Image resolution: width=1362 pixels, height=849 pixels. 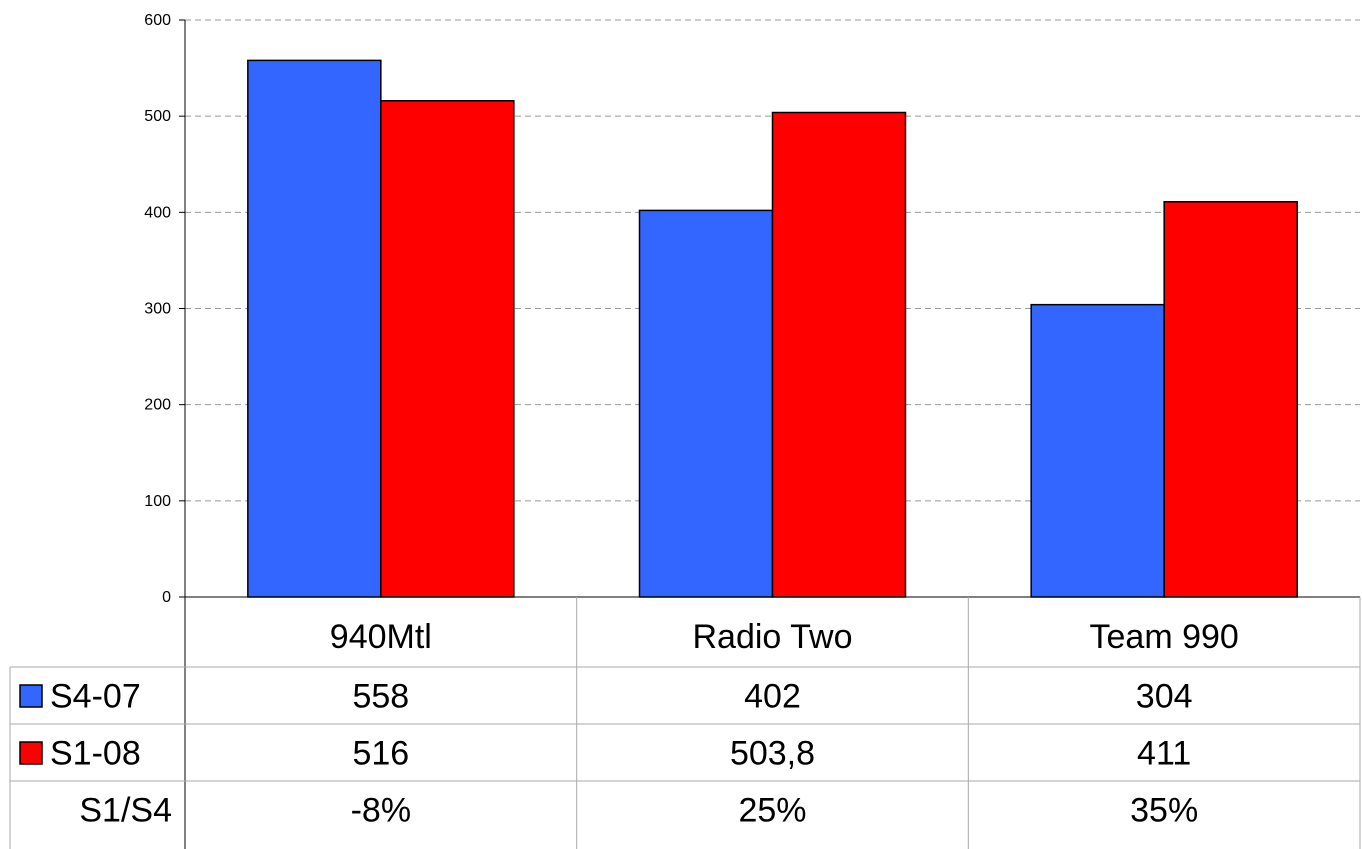 I want to click on category-label: 940Mtl, so click(x=381, y=637).